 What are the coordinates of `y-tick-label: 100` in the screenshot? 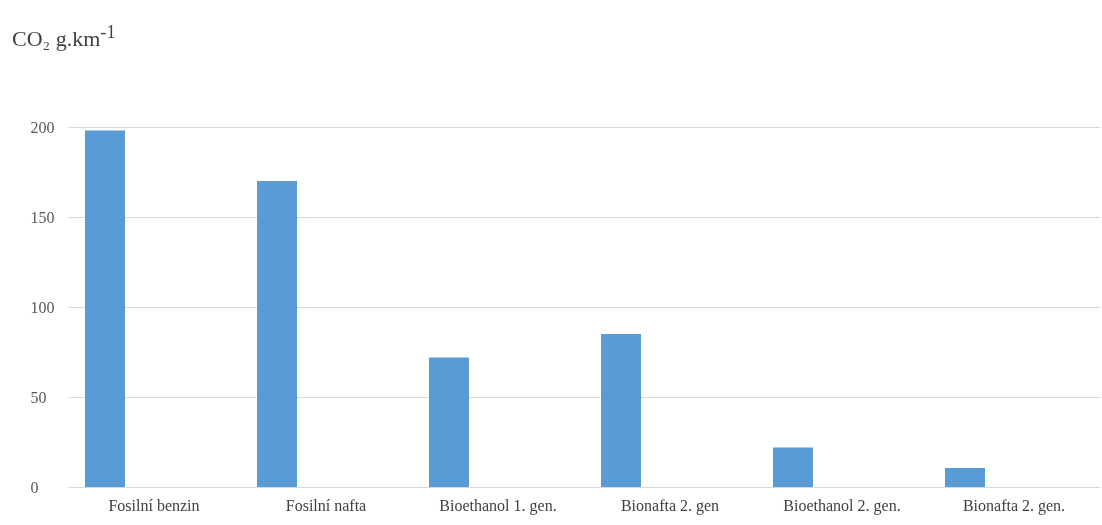 It's located at (42, 307).